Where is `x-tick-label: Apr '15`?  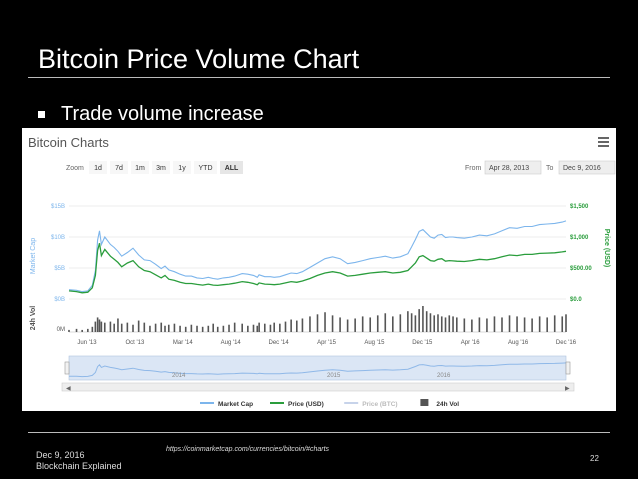
x-tick-label: Apr '15 is located at coordinates (326, 343).